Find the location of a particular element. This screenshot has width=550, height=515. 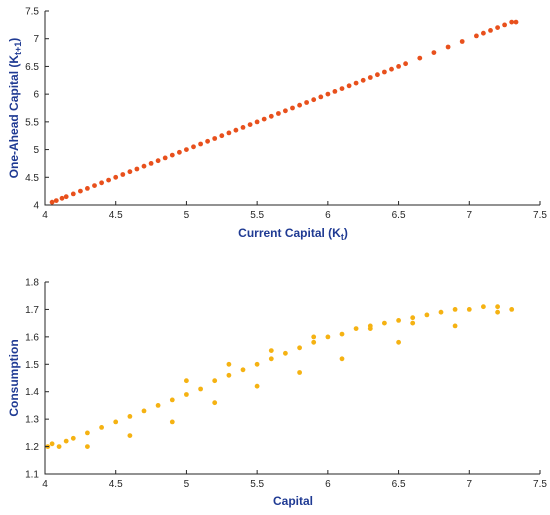

x-tick-label: 5.5 is located at coordinates (257, 484).